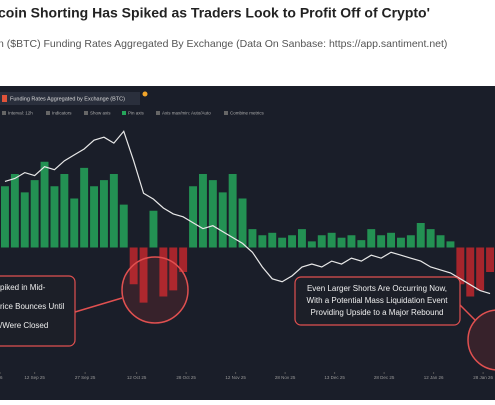 This screenshot has width=495, height=405. What do you see at coordinates (384, 377) in the screenshot?
I see `x-tick-label: 28 Dec 25` at bounding box center [384, 377].